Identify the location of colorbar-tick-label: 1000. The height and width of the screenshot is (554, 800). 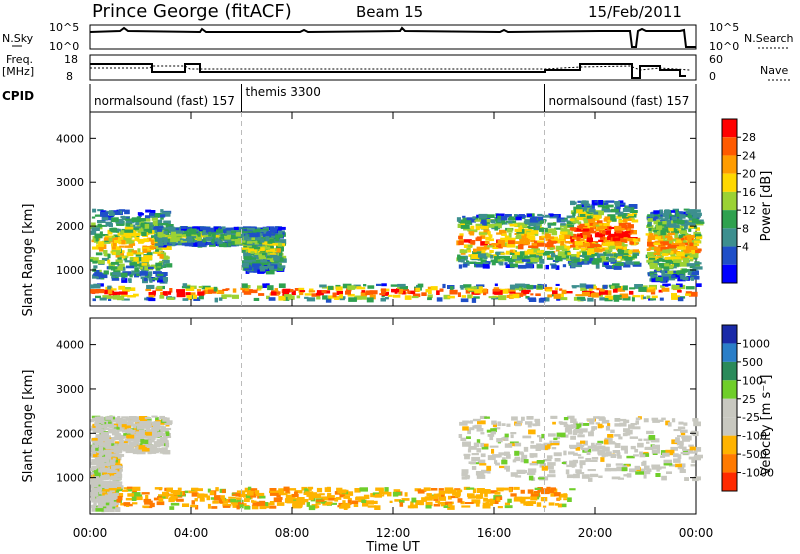
(756, 343).